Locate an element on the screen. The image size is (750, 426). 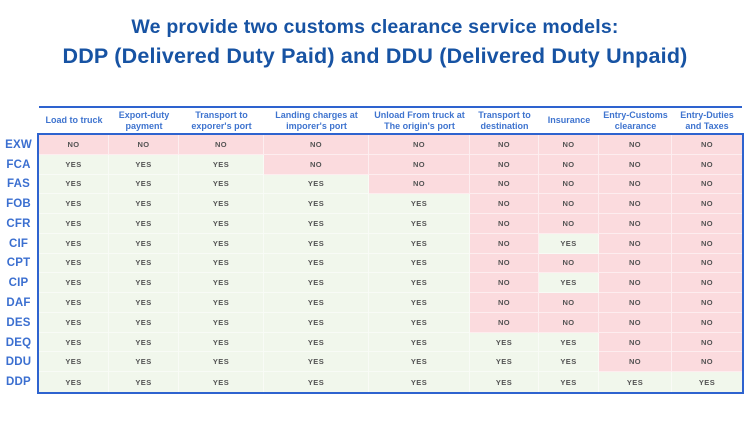
row-label-cpt: CPT is located at coordinates (18, 263).